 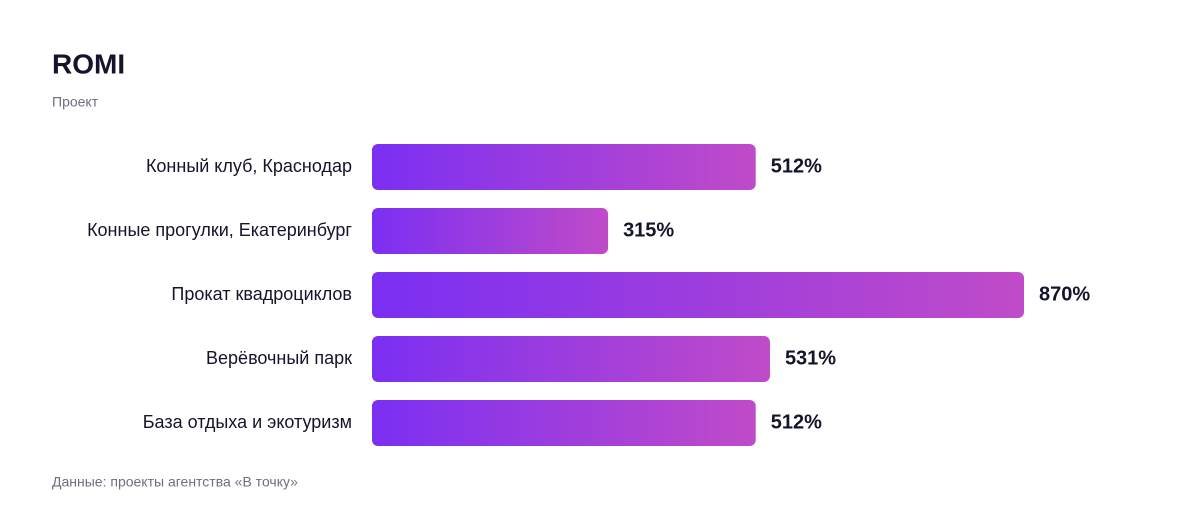 I want to click on category-label: Конные прогулки, Екатеринбург, so click(x=219, y=230).